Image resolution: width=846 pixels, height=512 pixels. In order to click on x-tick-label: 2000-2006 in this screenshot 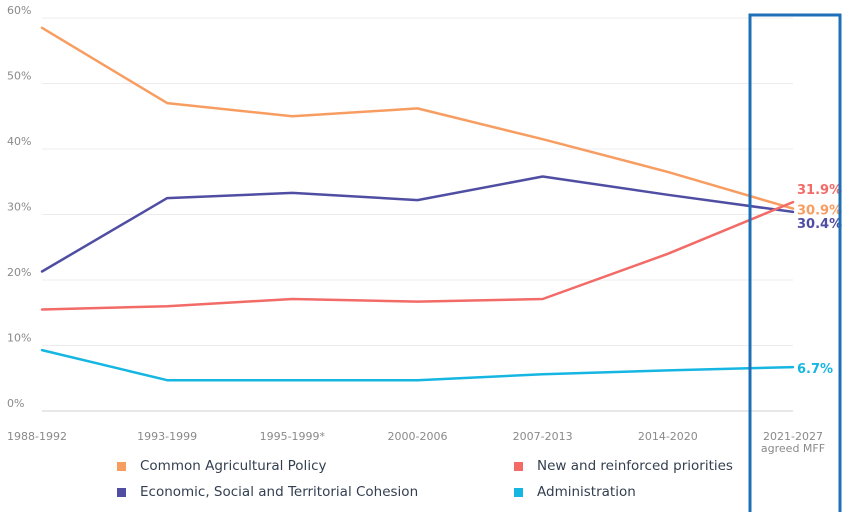, I will do `click(418, 436)`.